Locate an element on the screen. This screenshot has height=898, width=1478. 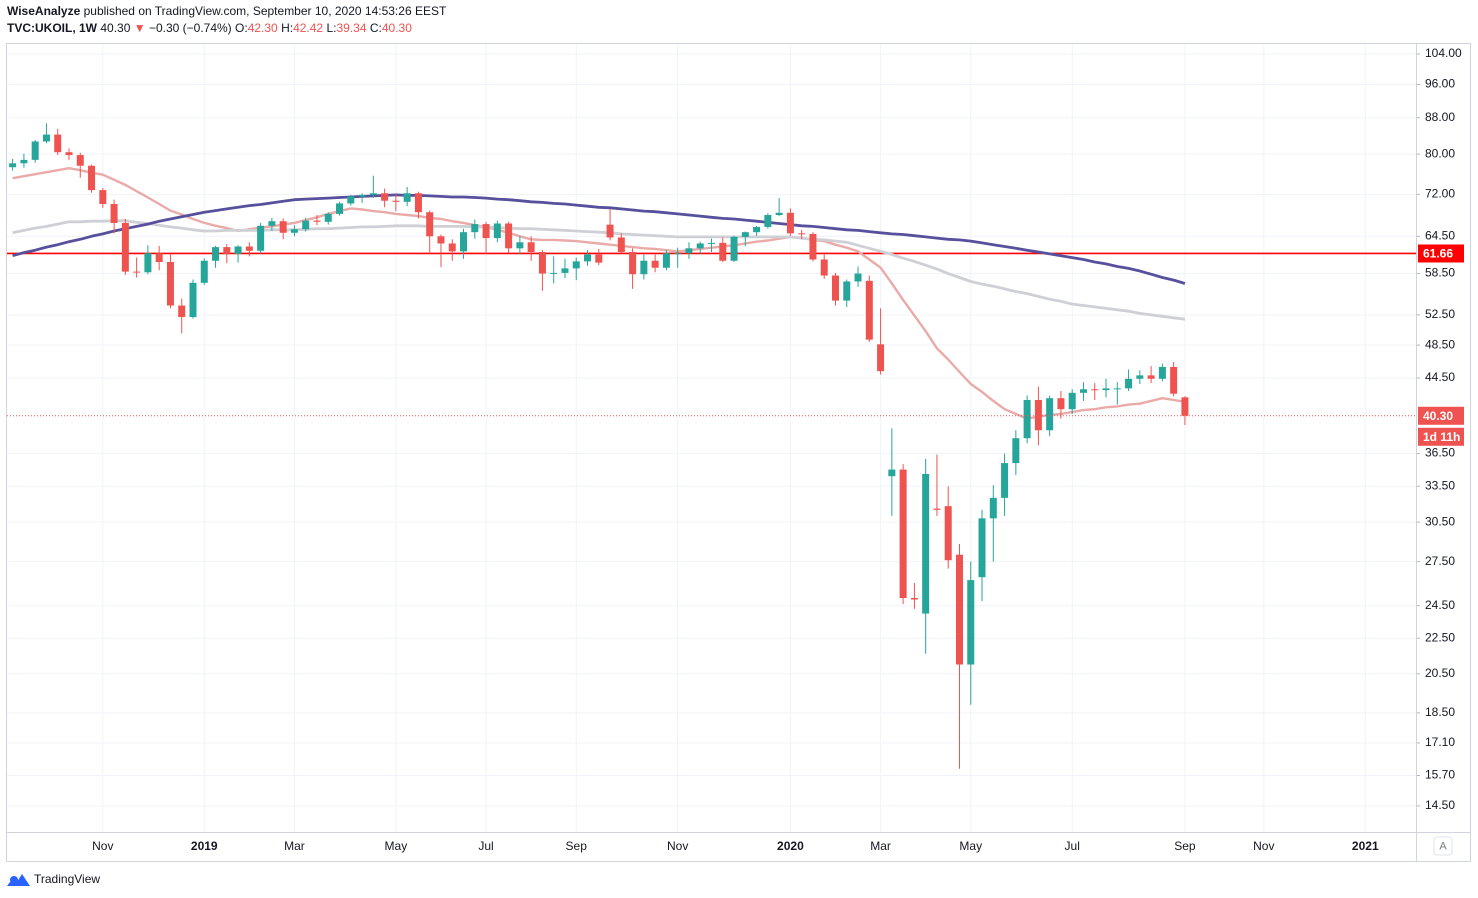
auto-scale-button is located at coordinates (1443, 846).